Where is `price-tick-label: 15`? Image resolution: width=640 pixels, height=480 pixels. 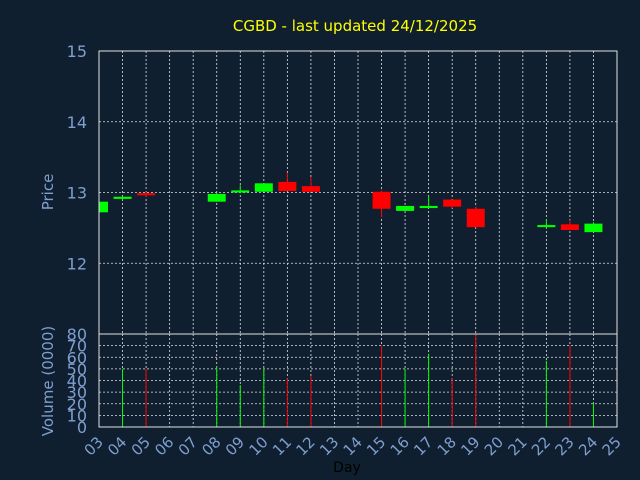
price-tick-label: 15 is located at coordinates (77, 51).